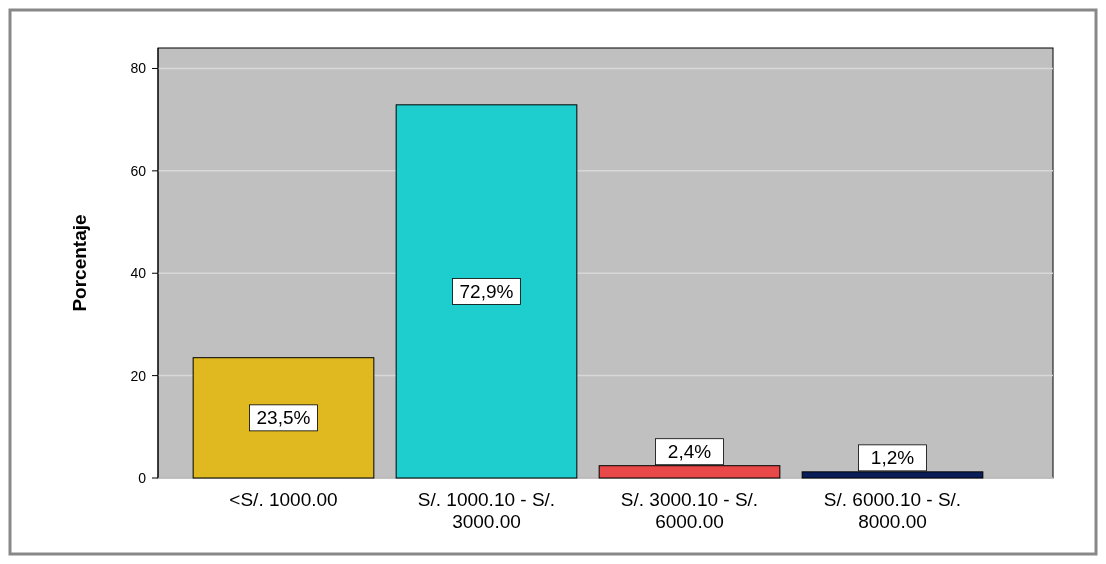 This screenshot has width=1106, height=564. What do you see at coordinates (138, 375) in the screenshot?
I see `y-tick-label: 20` at bounding box center [138, 375].